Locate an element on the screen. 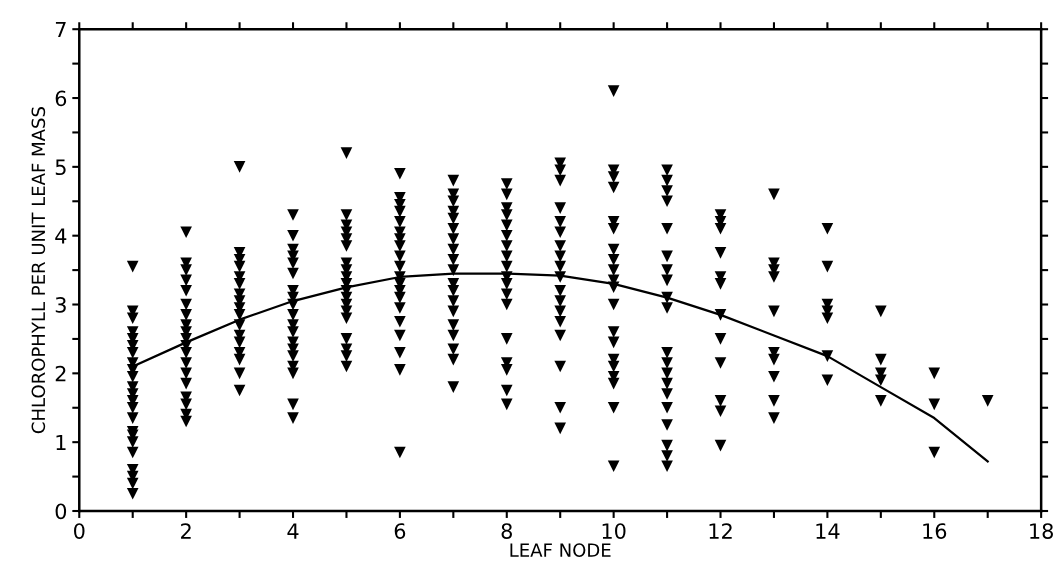  y-axis-title: CHLOROPHYLL PER UNIT LEAF MASS is located at coordinates (38, 270).